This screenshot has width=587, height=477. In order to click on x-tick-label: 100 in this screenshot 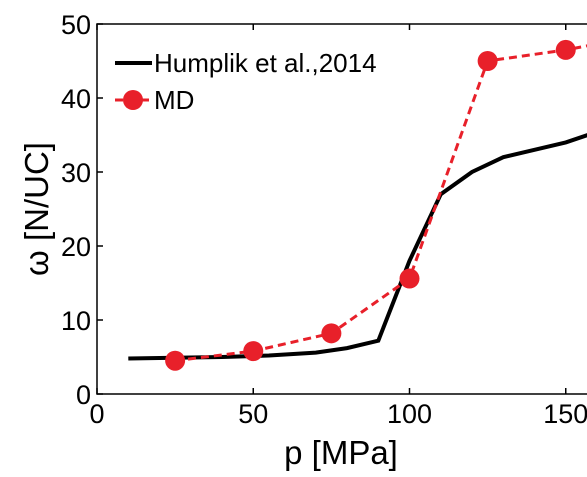, I will do `click(409, 414)`.